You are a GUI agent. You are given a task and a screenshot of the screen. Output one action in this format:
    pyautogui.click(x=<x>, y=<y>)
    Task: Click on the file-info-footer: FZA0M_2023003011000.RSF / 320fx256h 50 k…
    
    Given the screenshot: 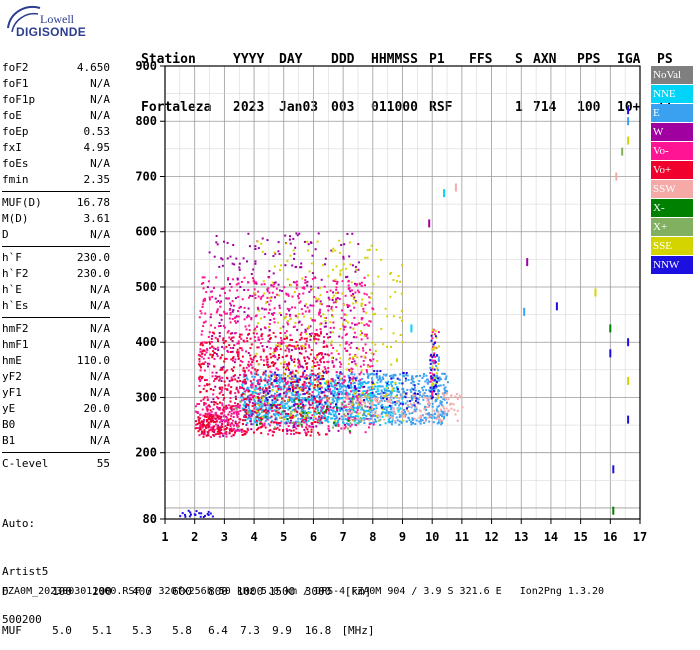 What is the action you would take?
    pyautogui.click(x=303, y=591)
    